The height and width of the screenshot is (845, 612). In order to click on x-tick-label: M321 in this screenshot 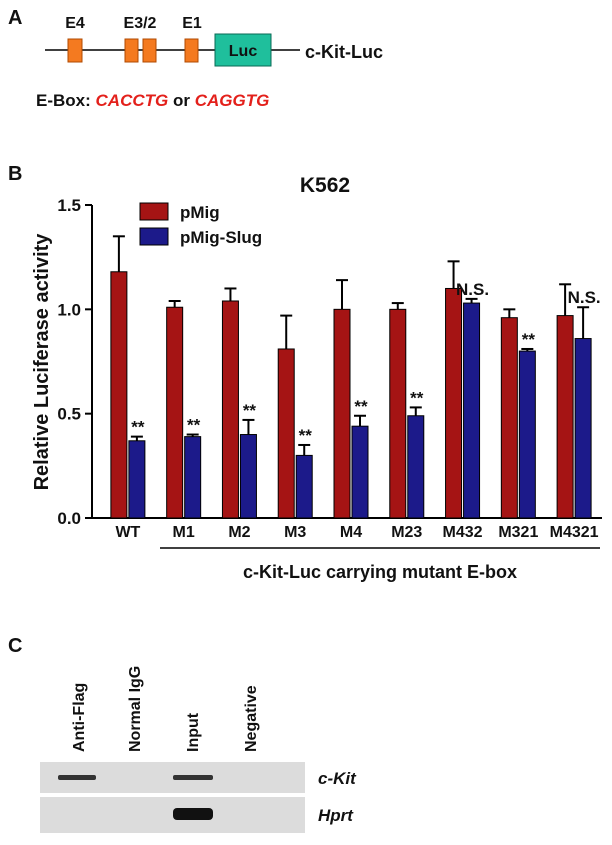, I will do `click(518, 532)`.